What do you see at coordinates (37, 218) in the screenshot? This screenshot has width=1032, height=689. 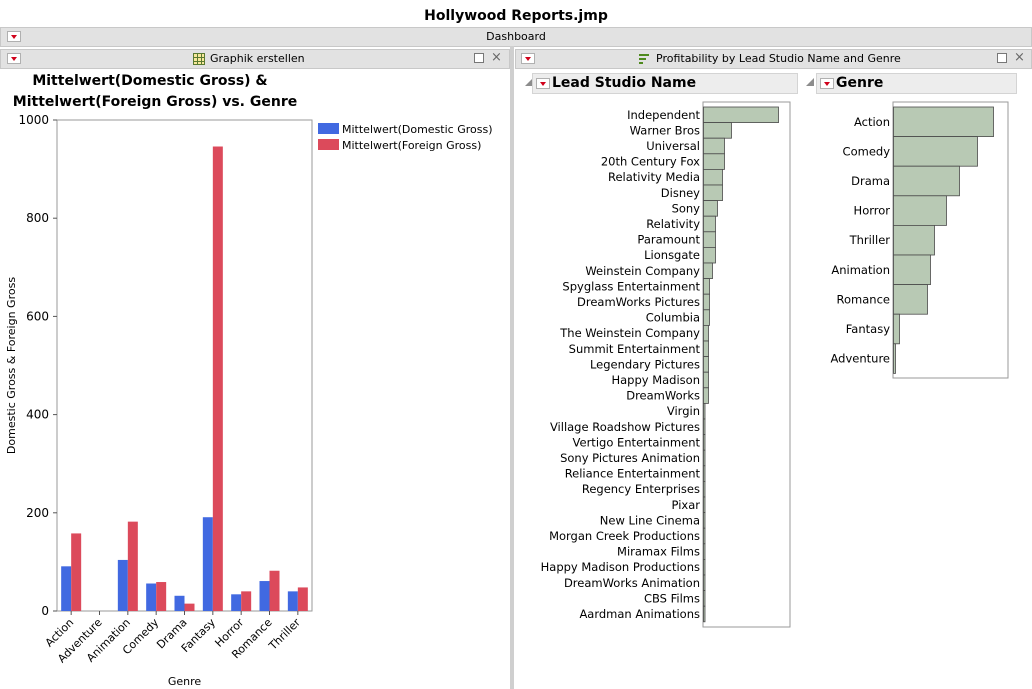 I see `y-tick-label: 800` at bounding box center [37, 218].